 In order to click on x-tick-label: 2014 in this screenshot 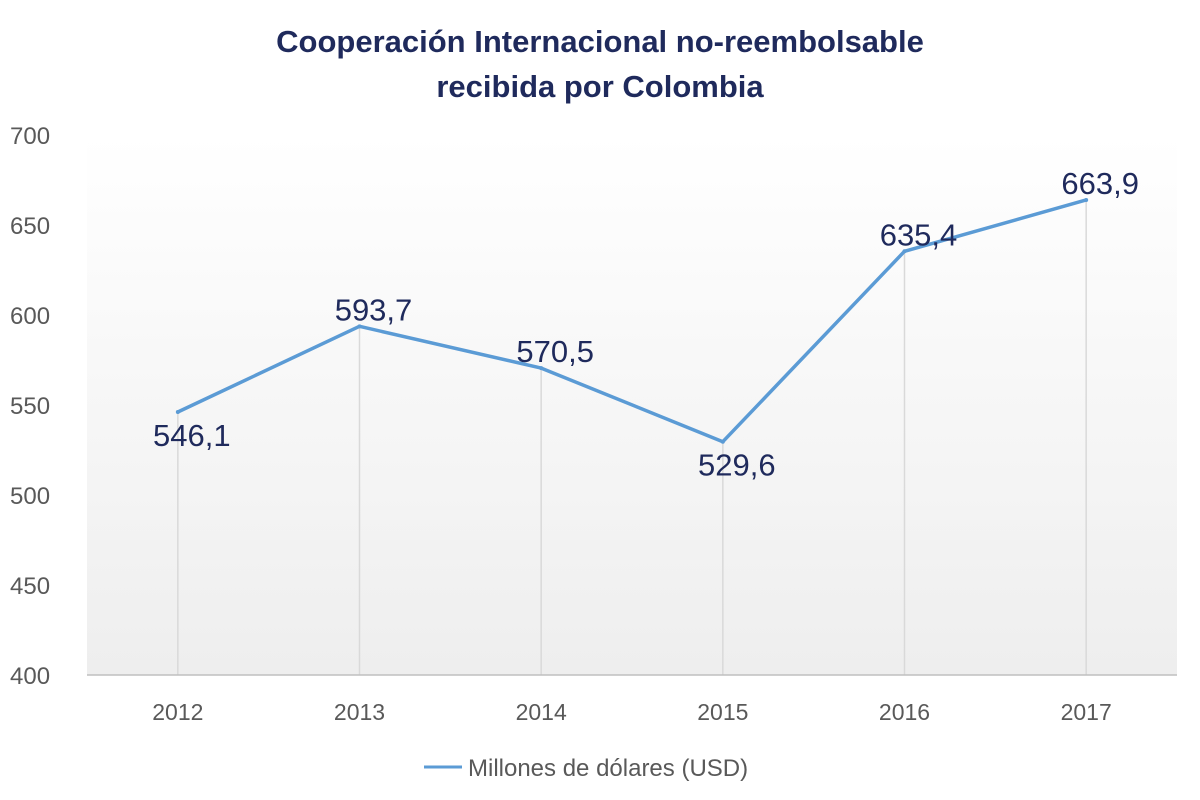, I will do `click(541, 712)`.